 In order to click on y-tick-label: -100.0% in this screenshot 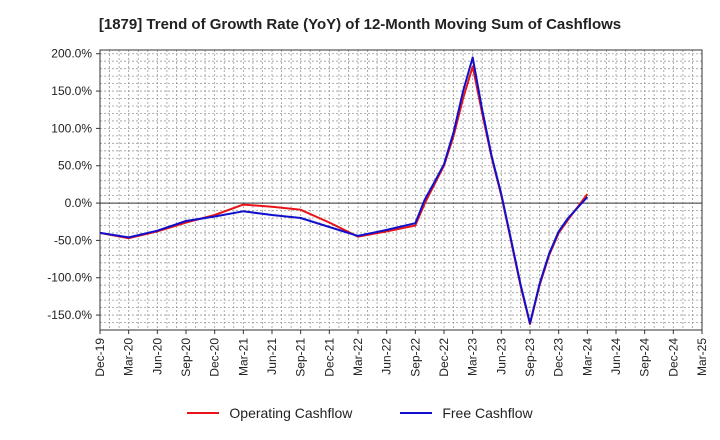, I will do `click(69, 278)`.